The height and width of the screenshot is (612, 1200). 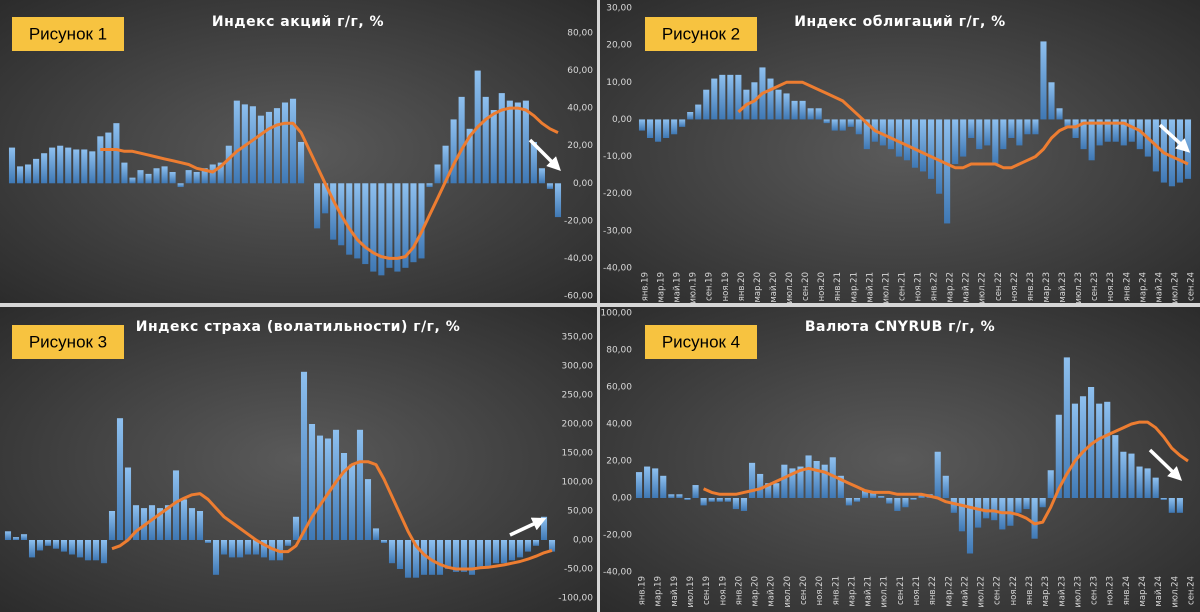 What do you see at coordinates (68, 342) in the screenshot?
I see `badge` at bounding box center [68, 342].